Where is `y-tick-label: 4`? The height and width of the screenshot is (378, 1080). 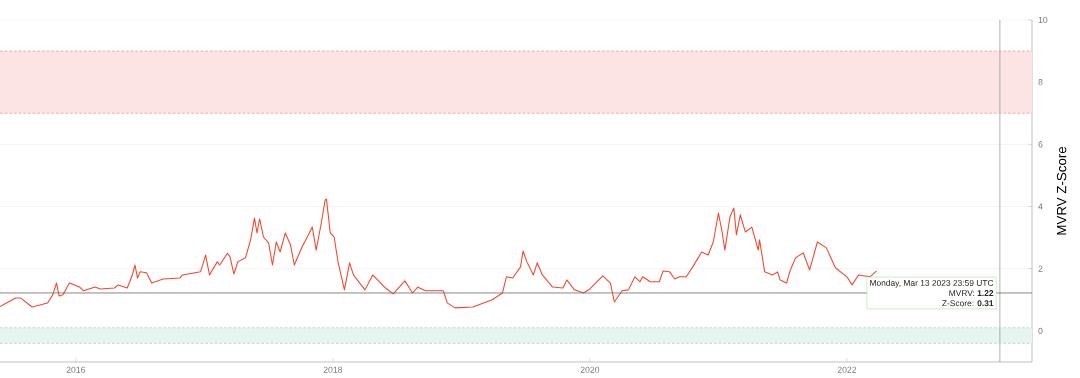 y-tick-label: 4 is located at coordinates (1040, 206).